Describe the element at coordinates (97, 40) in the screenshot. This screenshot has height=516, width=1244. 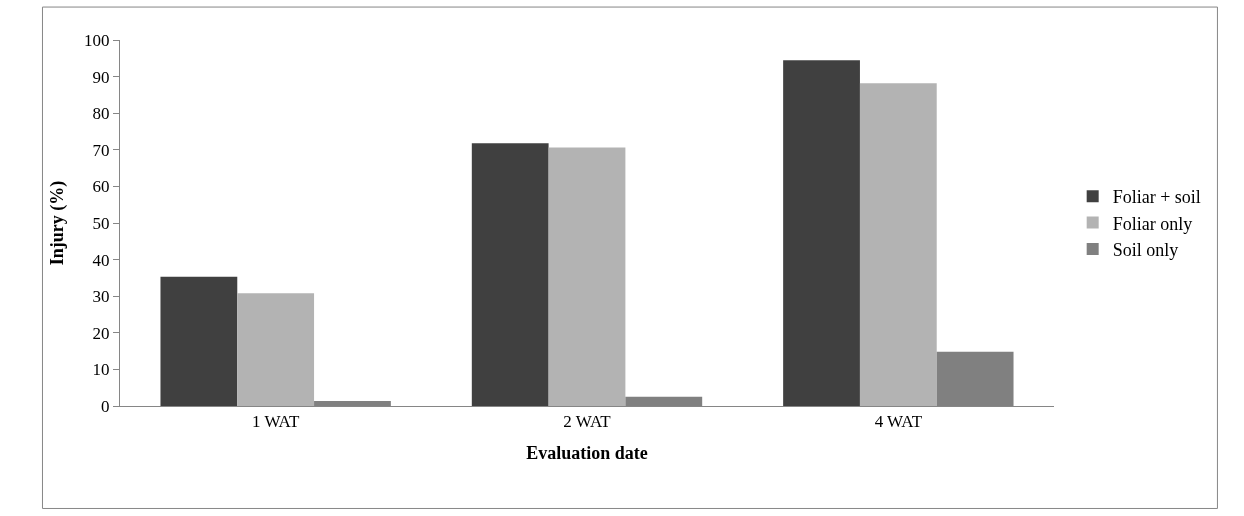
I see `y-tick-label: 100` at that location.